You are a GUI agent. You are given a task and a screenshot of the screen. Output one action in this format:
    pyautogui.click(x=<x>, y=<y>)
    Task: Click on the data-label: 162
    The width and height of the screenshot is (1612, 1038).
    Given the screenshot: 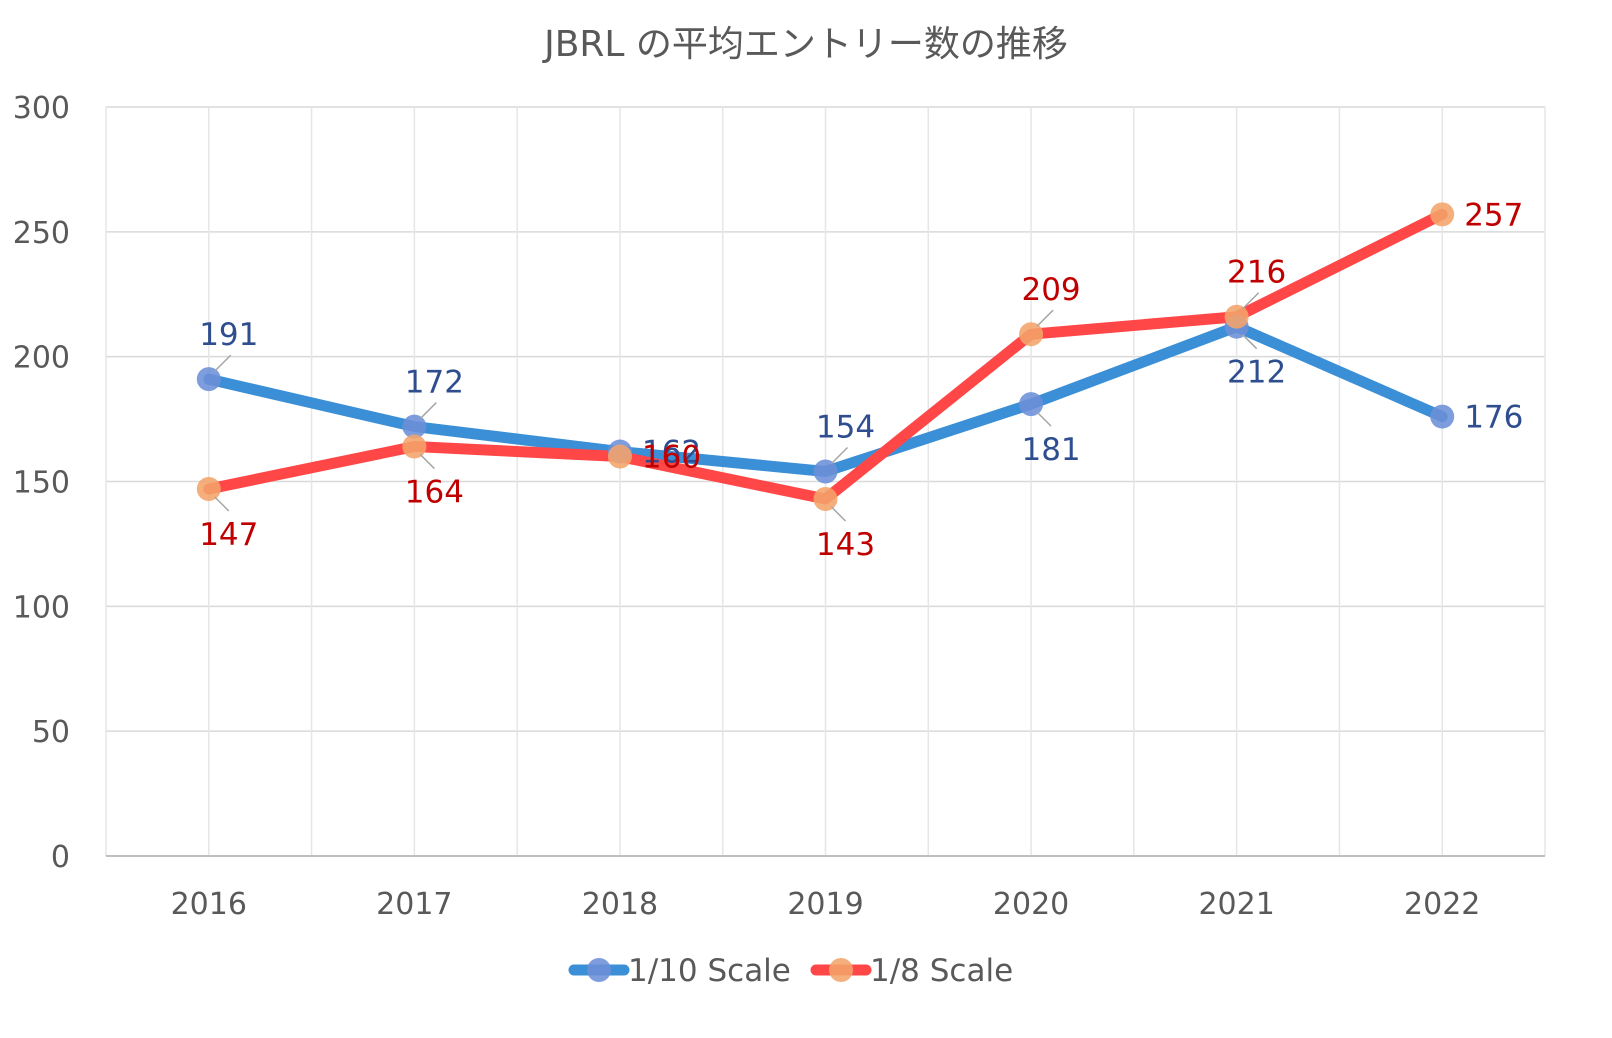 What is the action you would take?
    pyautogui.click(x=671, y=453)
    